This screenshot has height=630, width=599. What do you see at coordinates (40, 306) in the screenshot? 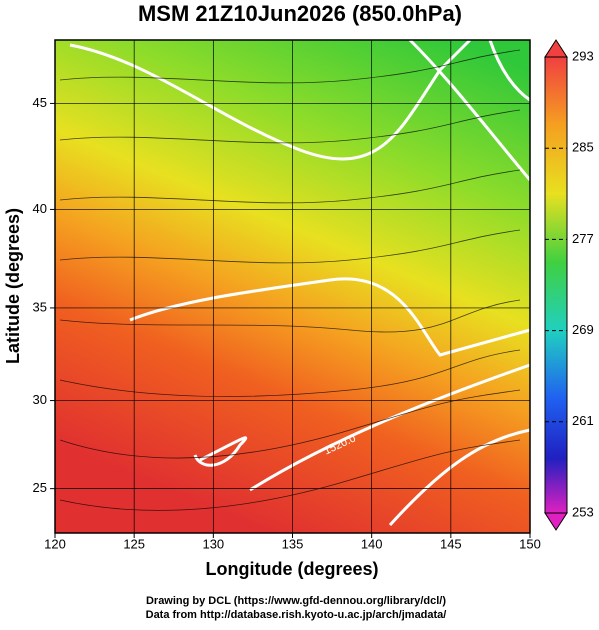
I see `y-tick-label: 35` at bounding box center [40, 306].